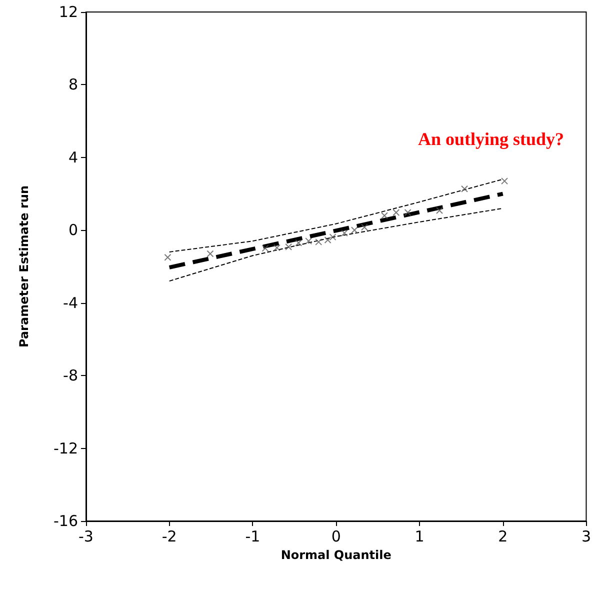 This screenshot has height=589, width=594. Describe the element at coordinates (68, 12) in the screenshot. I see `y-tick-label: 12` at that location.